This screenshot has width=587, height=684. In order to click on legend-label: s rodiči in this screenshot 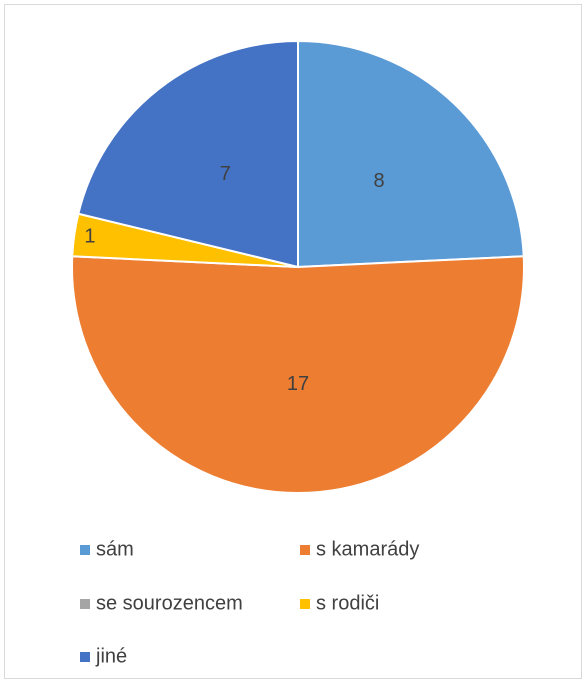, I will do `click(347, 603)`.